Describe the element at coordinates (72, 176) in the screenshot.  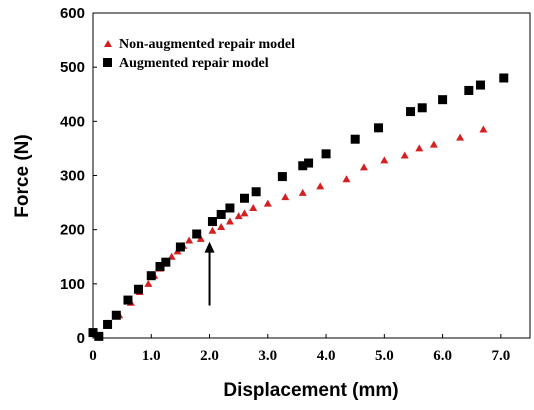
I see `y-tick-label: 300` at that location.